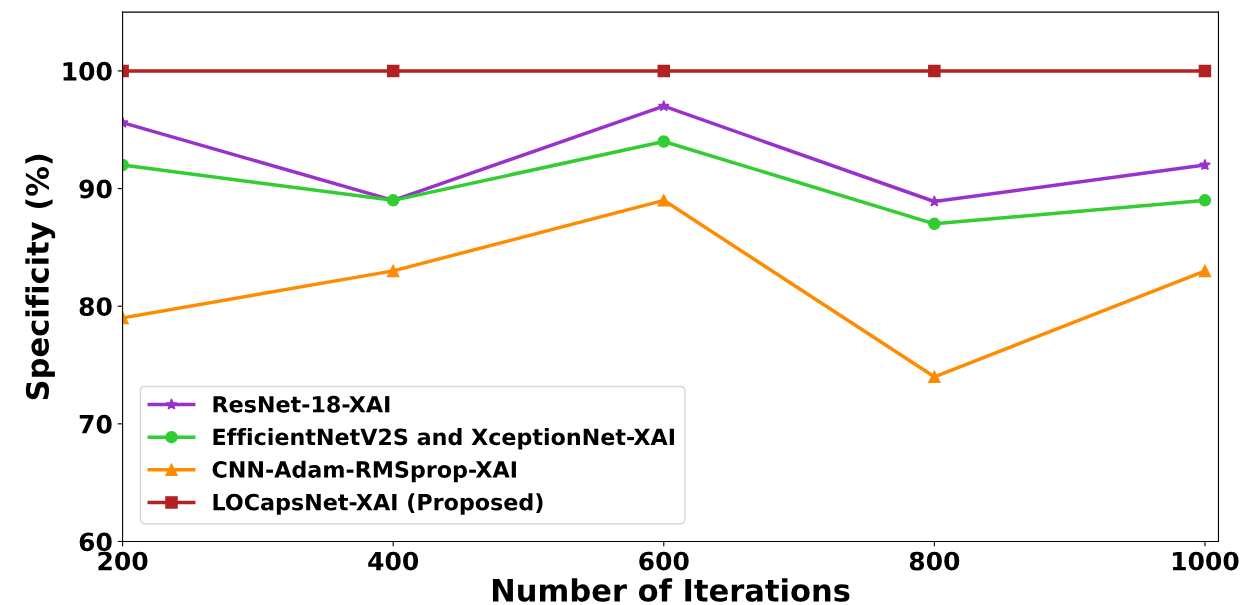  I want to click on x-tick-label: 1000, so click(1205, 561).